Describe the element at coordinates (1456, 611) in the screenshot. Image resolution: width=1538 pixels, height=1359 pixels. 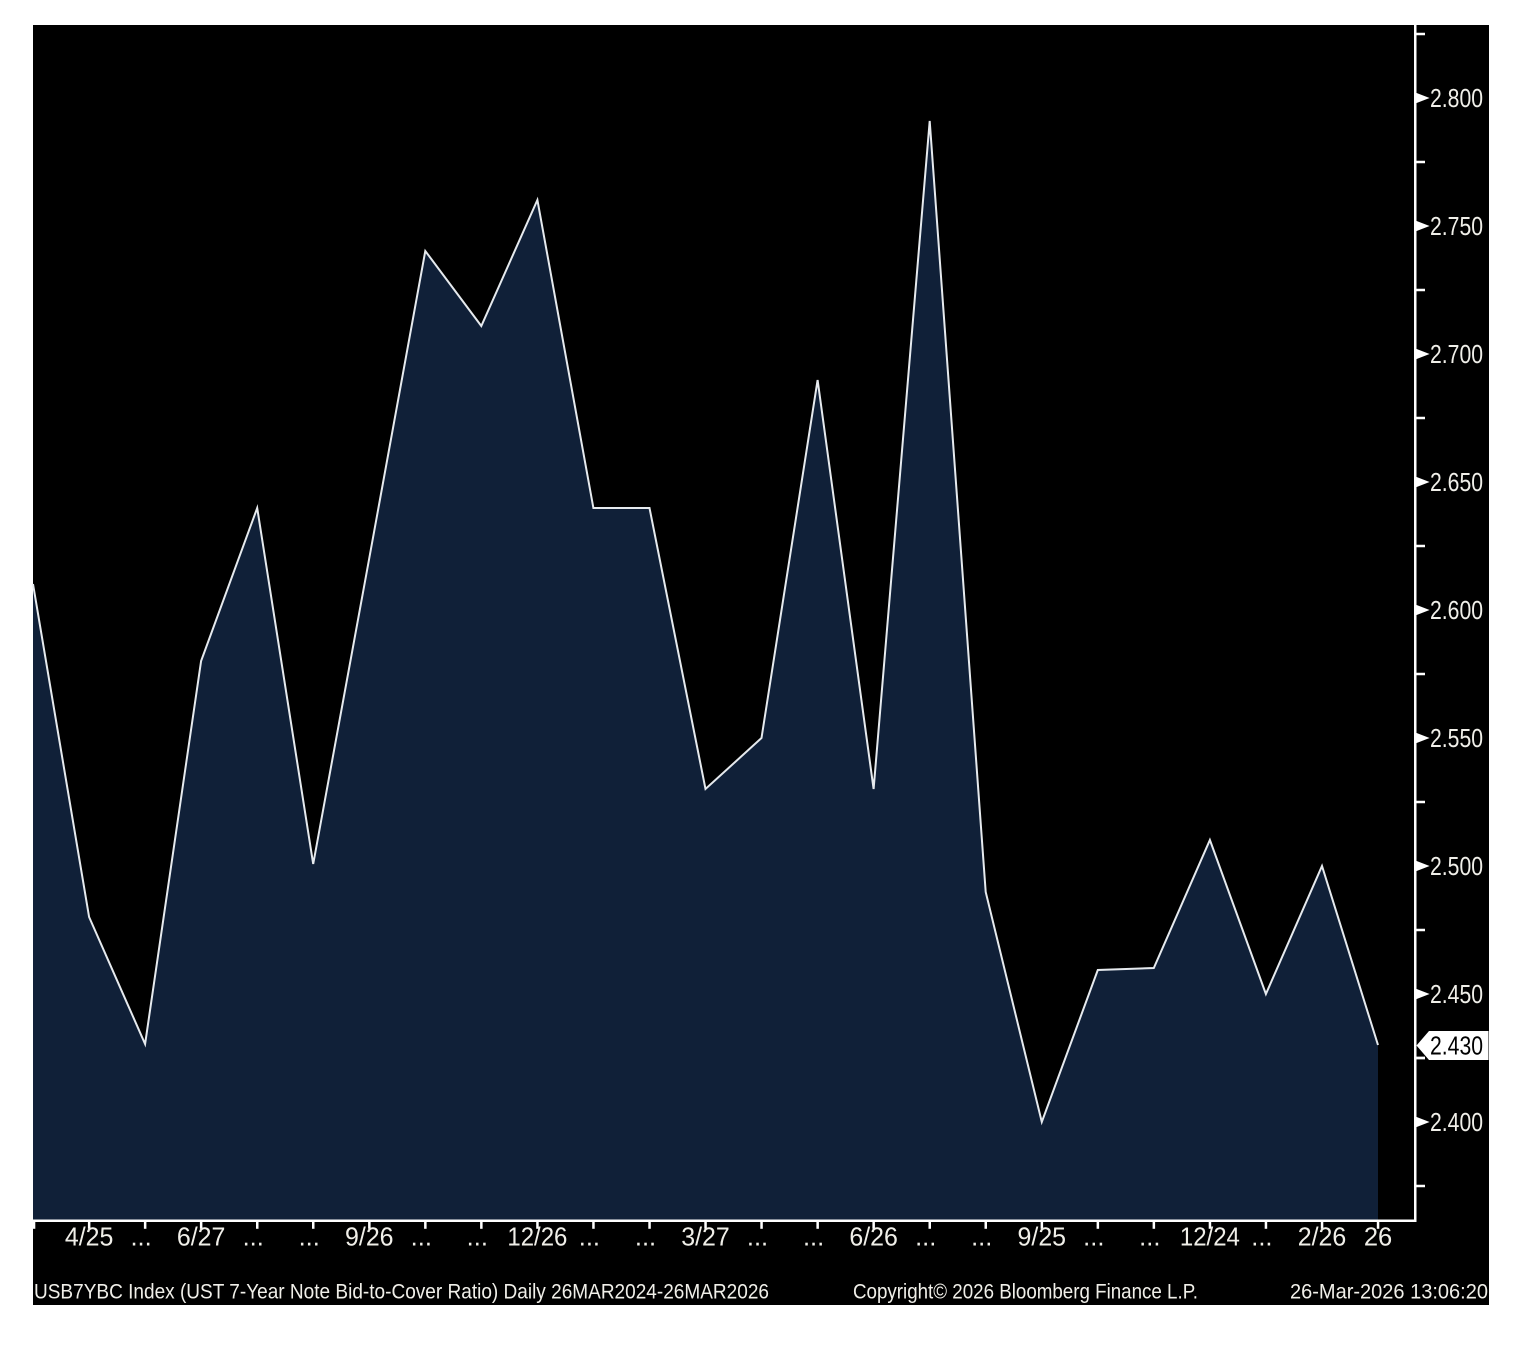
I see `svg-text: 2.600` at that location.